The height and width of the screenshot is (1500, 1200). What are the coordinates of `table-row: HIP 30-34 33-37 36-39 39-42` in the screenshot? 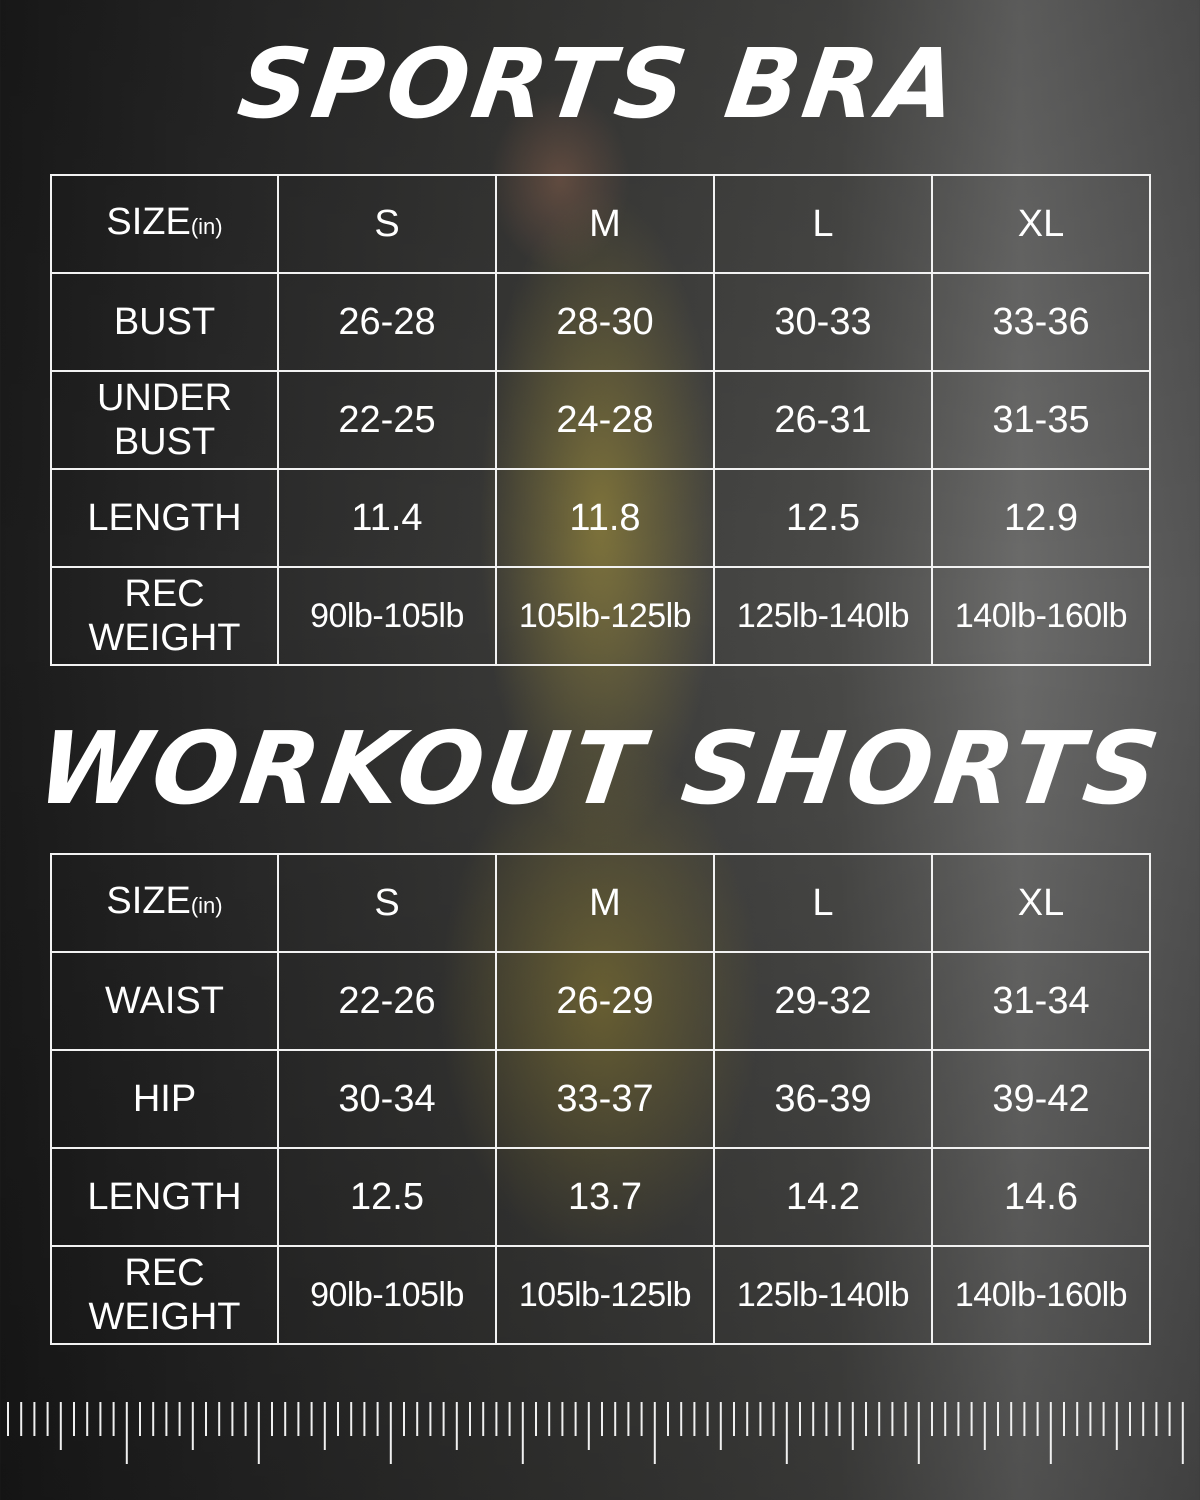 It's located at (600, 1099).